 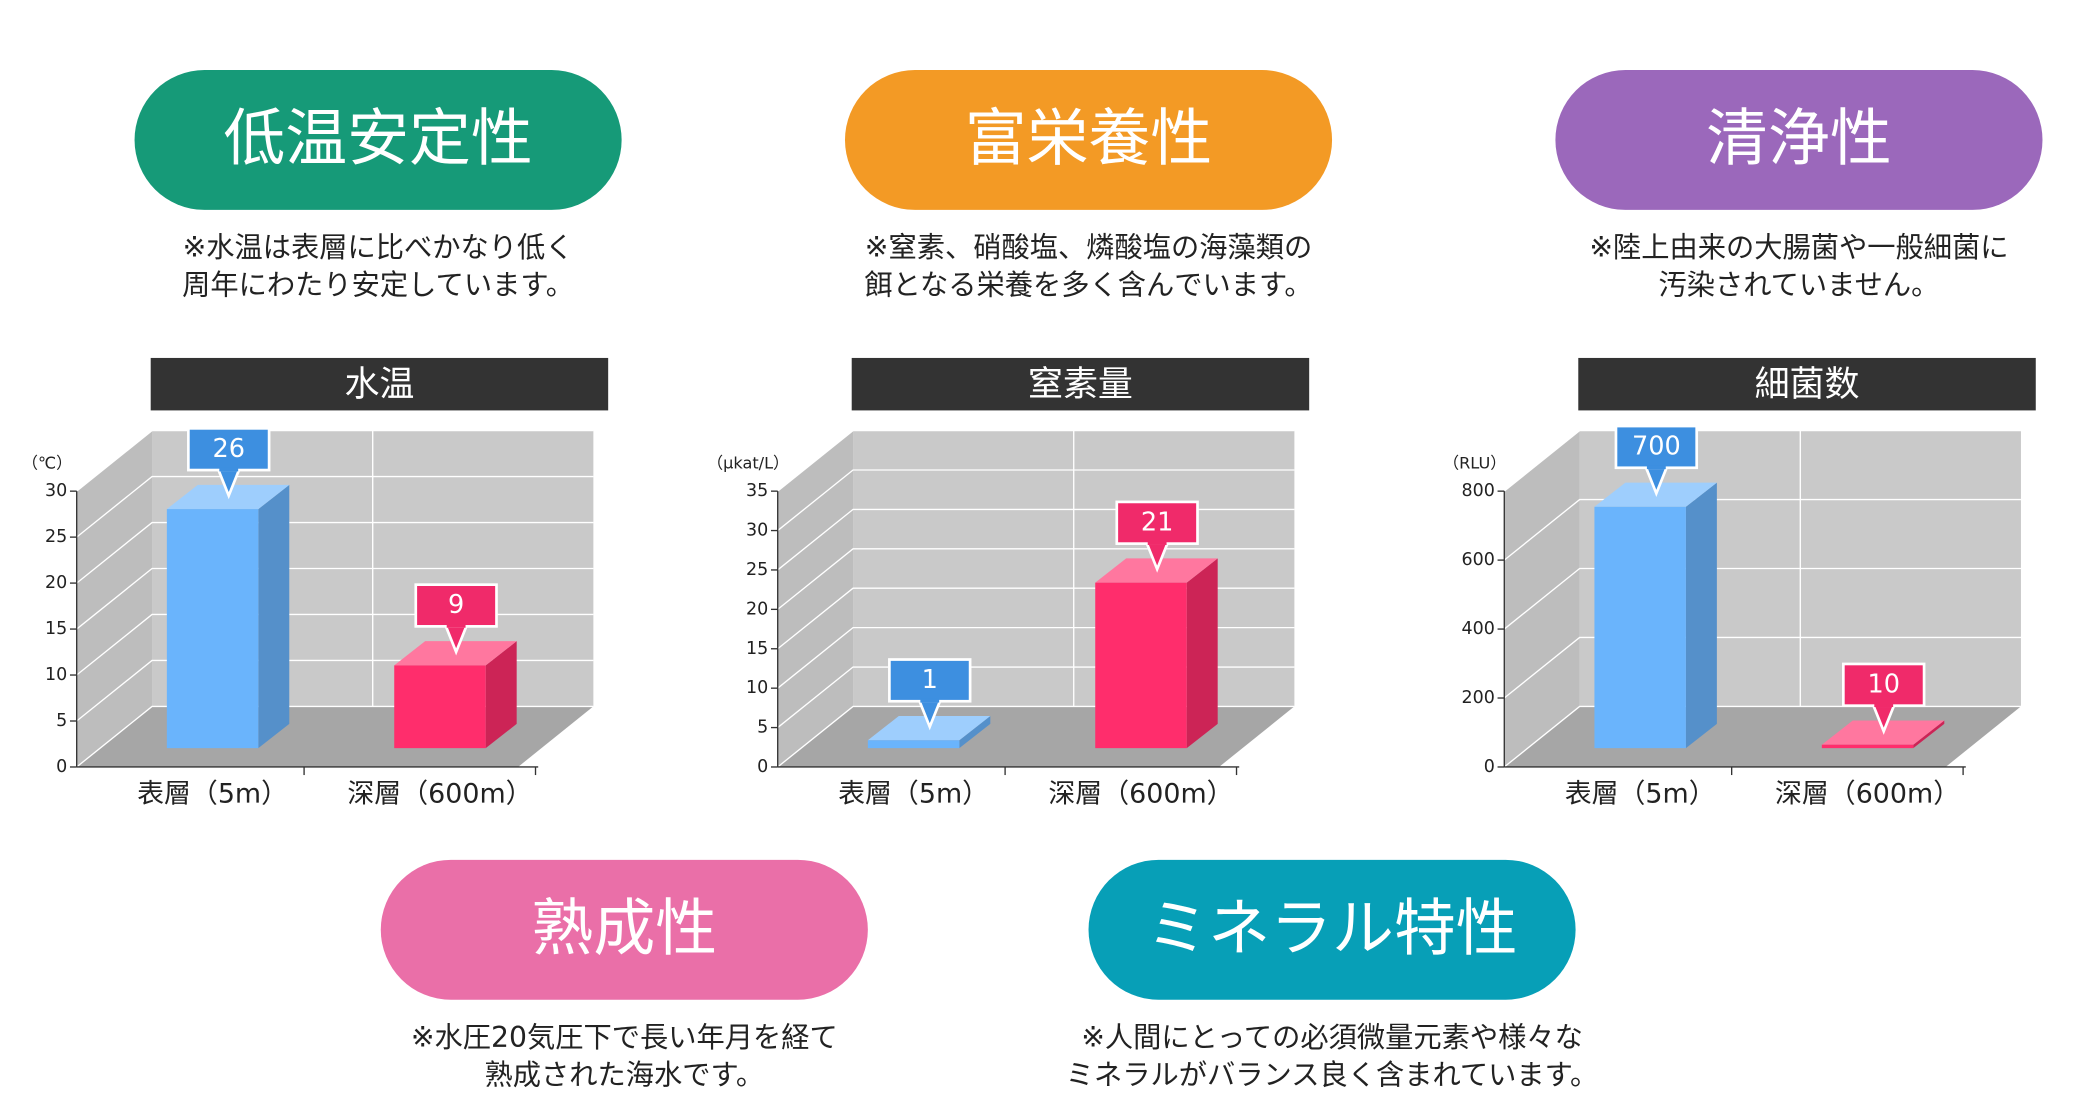 I want to click on y-tick-label: 200, so click(x=1477, y=698).